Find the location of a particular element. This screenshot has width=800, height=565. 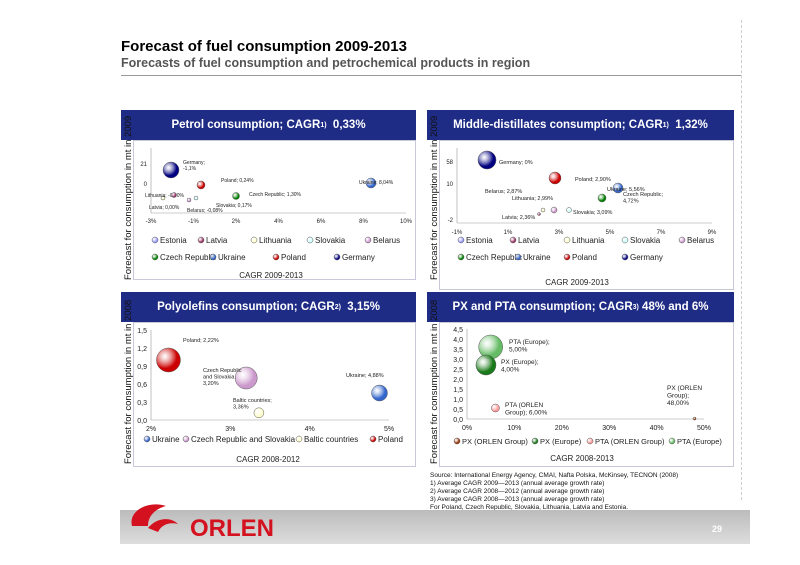

md-point-circle is located at coordinates (618, 188).